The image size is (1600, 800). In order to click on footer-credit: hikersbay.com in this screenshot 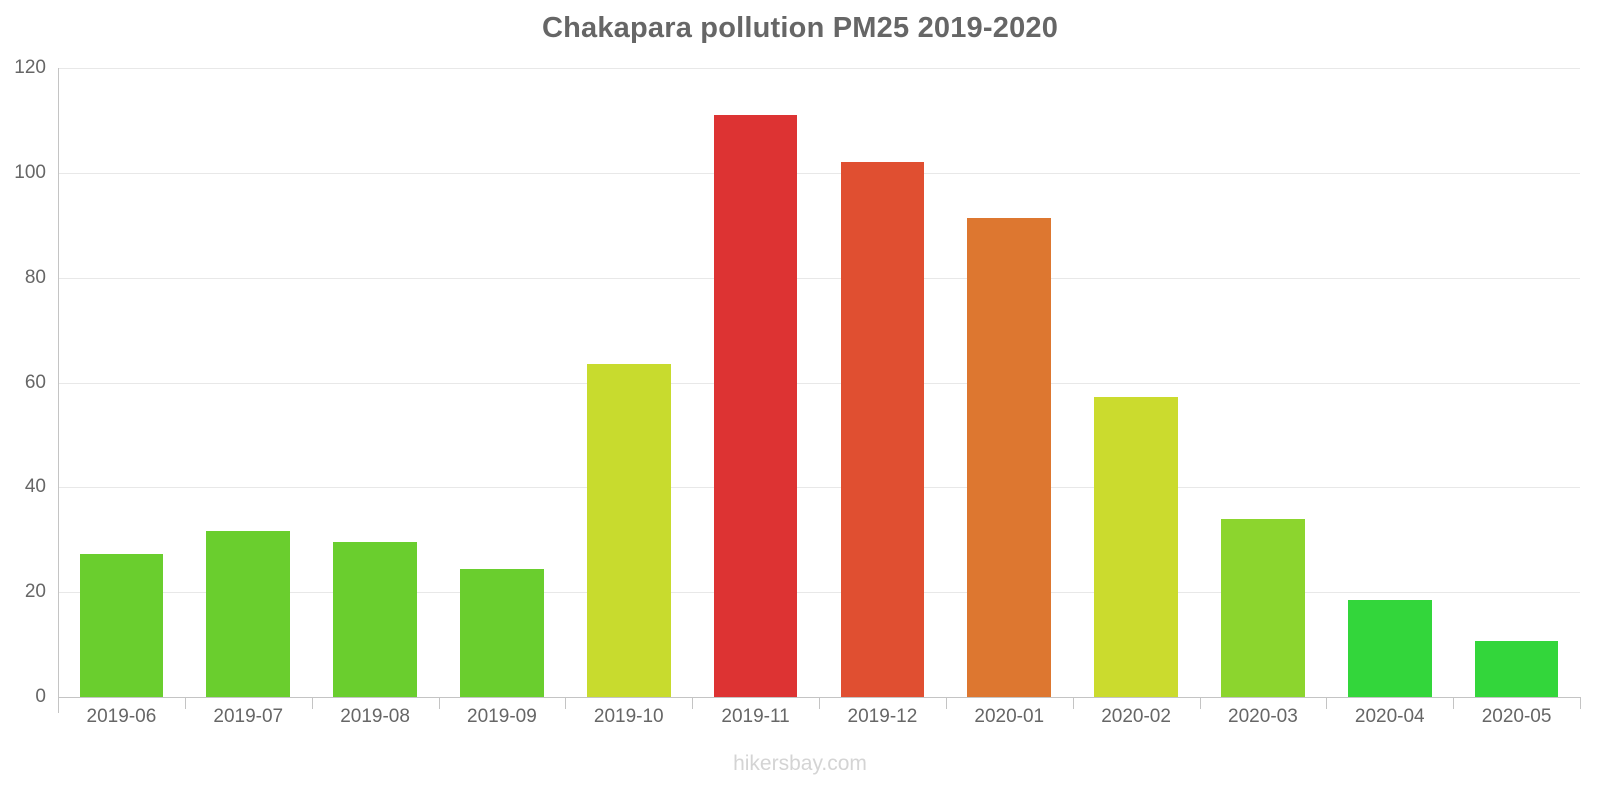, I will do `click(800, 763)`.